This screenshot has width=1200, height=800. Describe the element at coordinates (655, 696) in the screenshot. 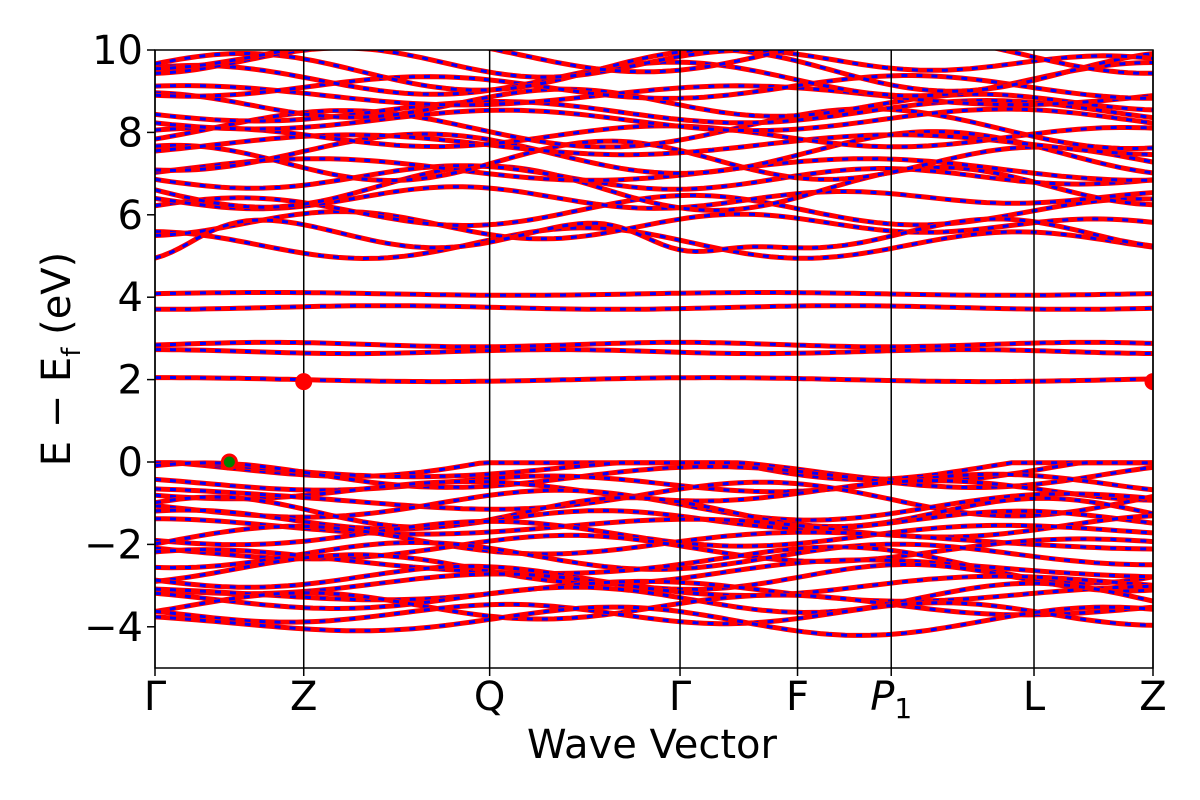

I see `x-axis-ticks: Γ Z Q Γ F P1 L Z` at that location.